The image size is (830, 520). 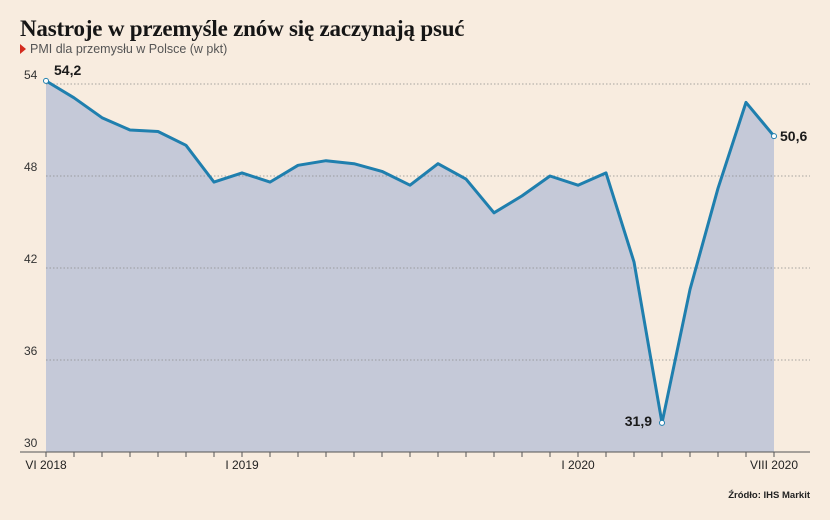 I want to click on chart-subtitle: PMI dla przemysłu w Polsce (w pkt), so click(x=123, y=49).